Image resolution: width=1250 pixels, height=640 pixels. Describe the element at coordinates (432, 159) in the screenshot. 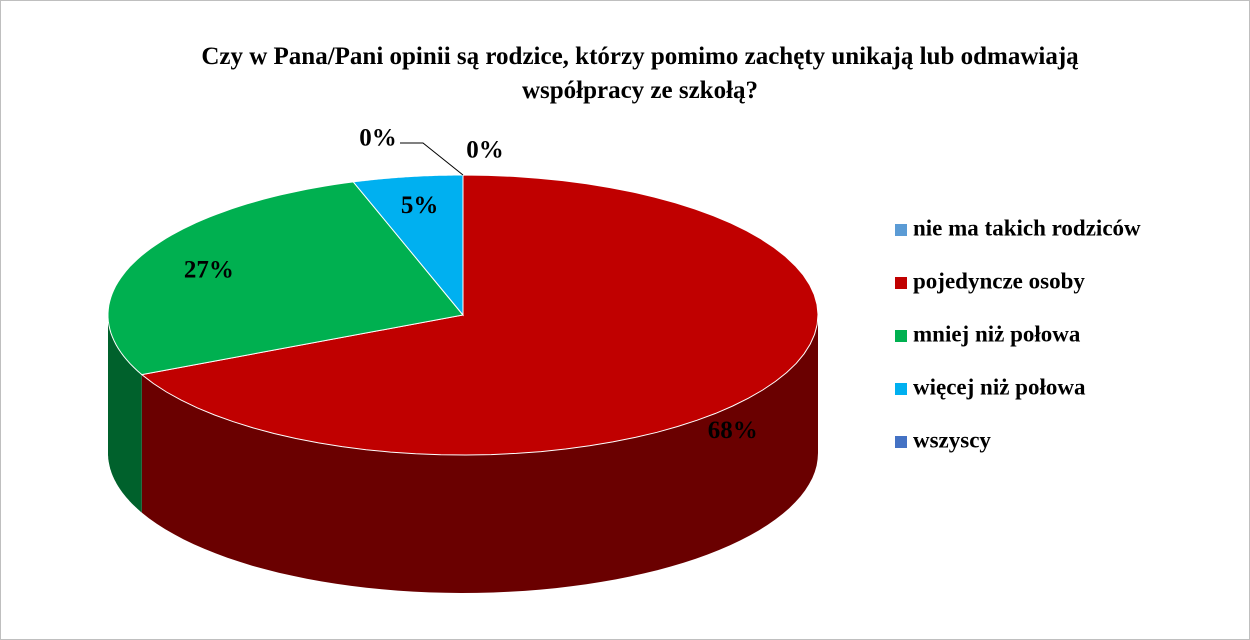

I see `leader-line` at that location.